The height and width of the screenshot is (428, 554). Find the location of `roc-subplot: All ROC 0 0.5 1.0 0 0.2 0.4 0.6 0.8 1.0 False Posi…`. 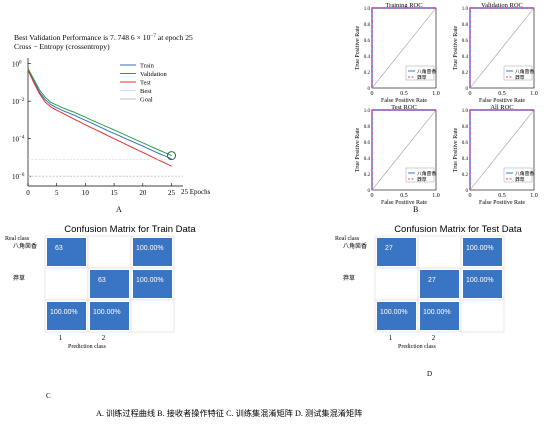

roc-subplot: All ROC 0 0.5 1.0 0 0.2 0.4 0.6 0.8 1.0 False Posi… is located at coordinates (495, 155).